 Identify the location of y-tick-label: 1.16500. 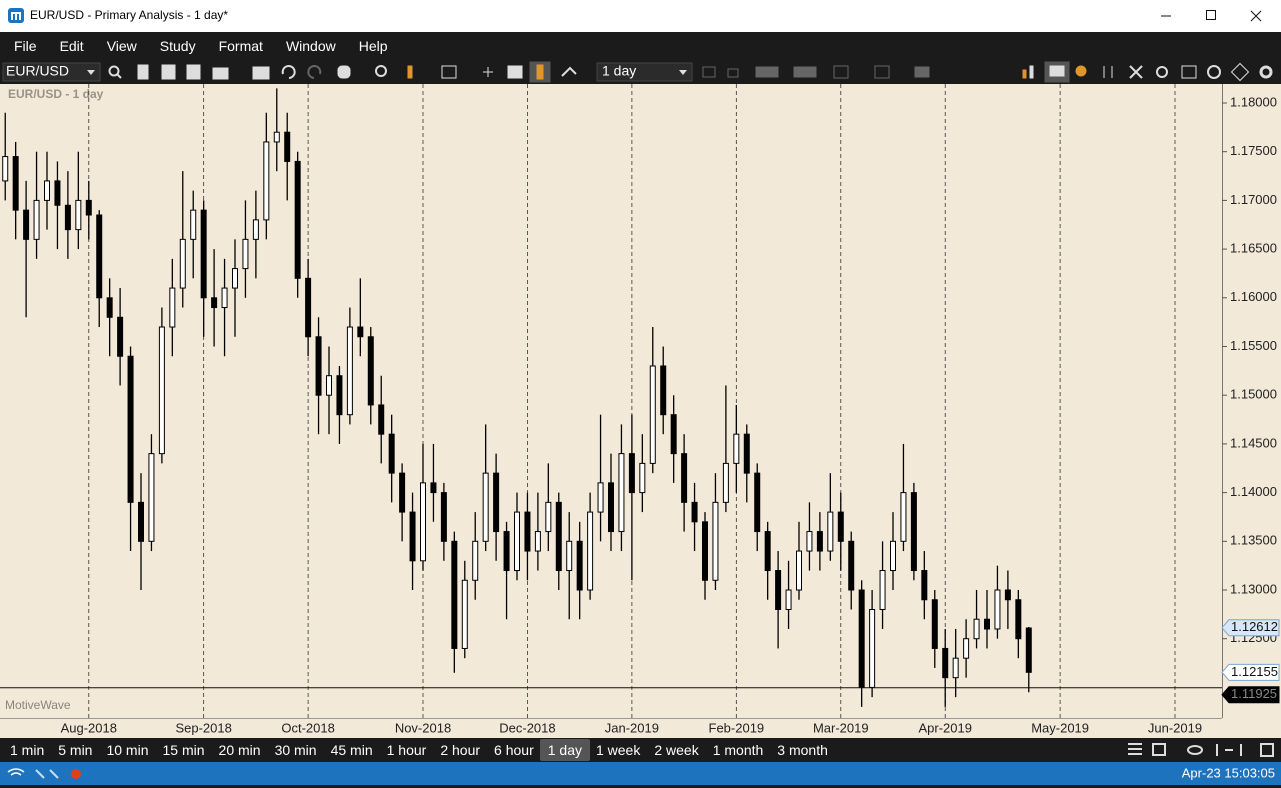
(1253, 248).